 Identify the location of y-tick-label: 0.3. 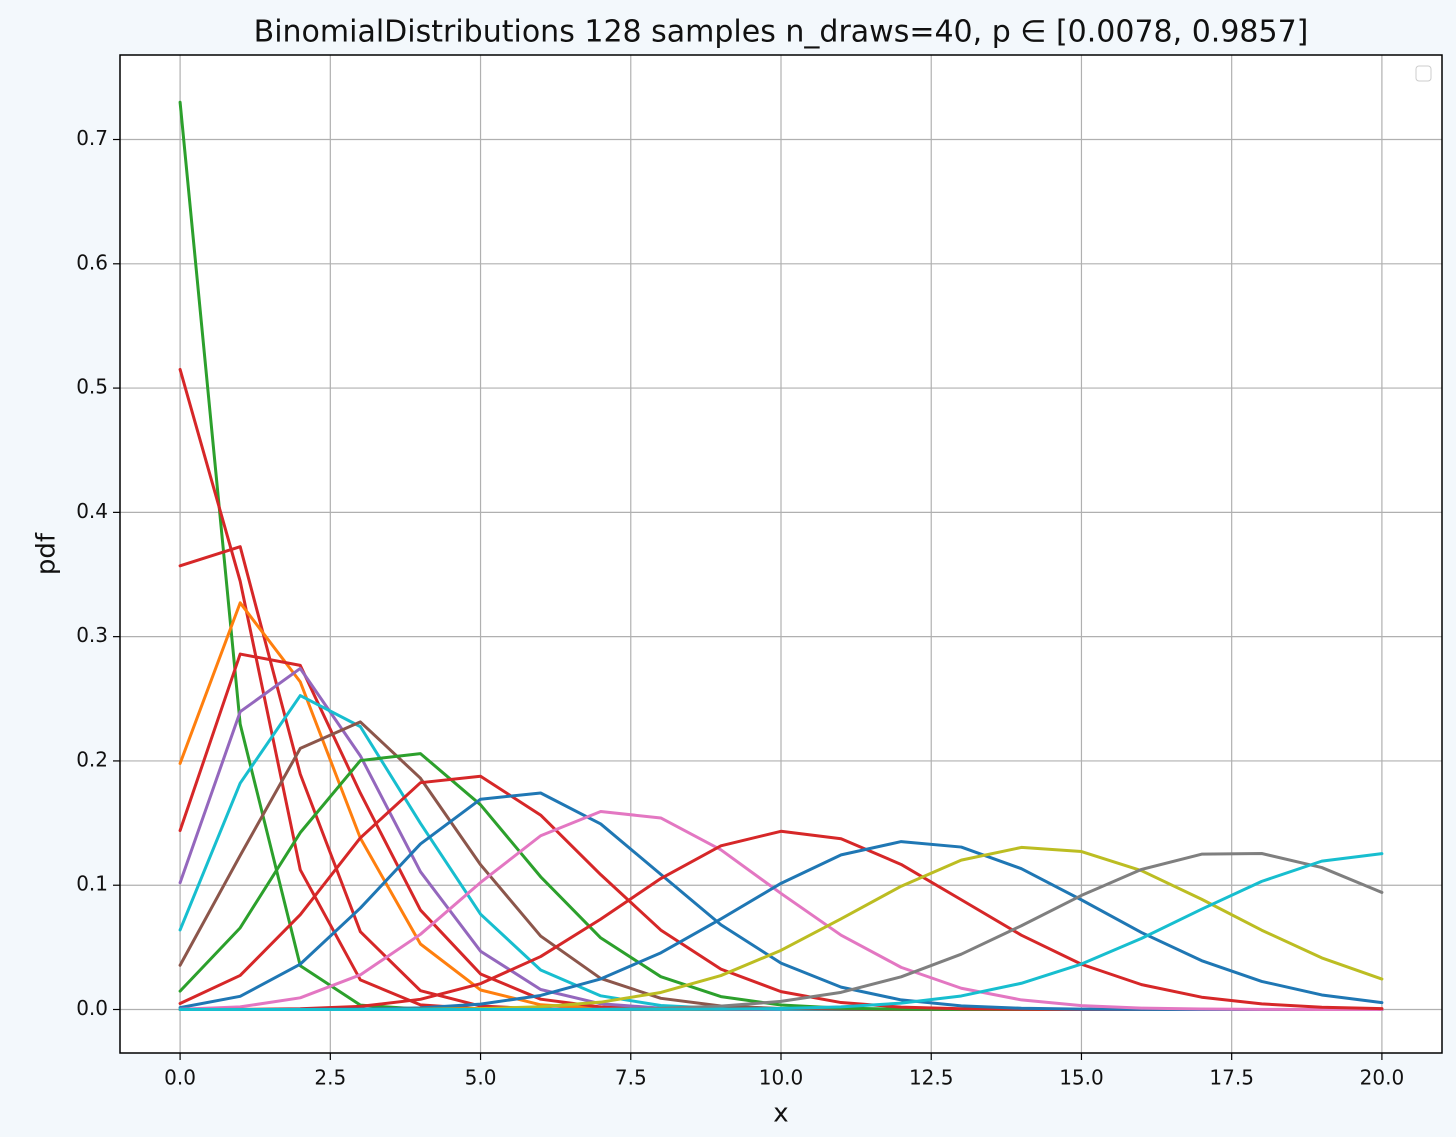
(92, 635).